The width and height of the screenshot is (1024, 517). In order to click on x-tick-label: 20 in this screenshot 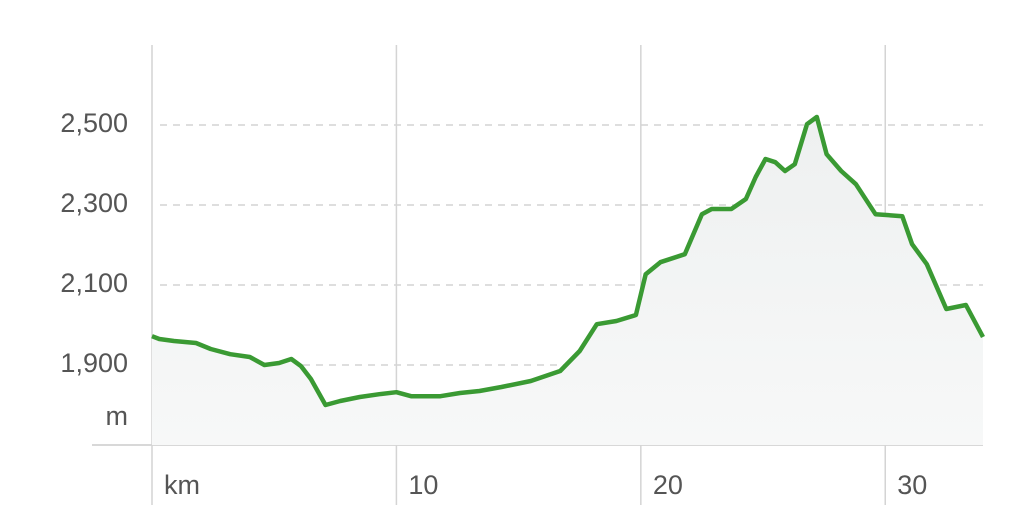, I will do `click(668, 485)`.